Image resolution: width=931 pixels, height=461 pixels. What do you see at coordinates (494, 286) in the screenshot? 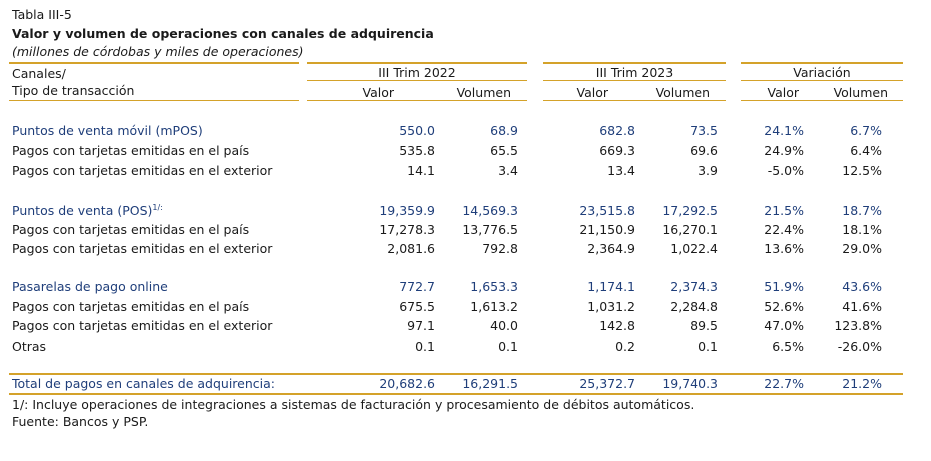
I see `table-cell: 1,653.3` at bounding box center [494, 286].